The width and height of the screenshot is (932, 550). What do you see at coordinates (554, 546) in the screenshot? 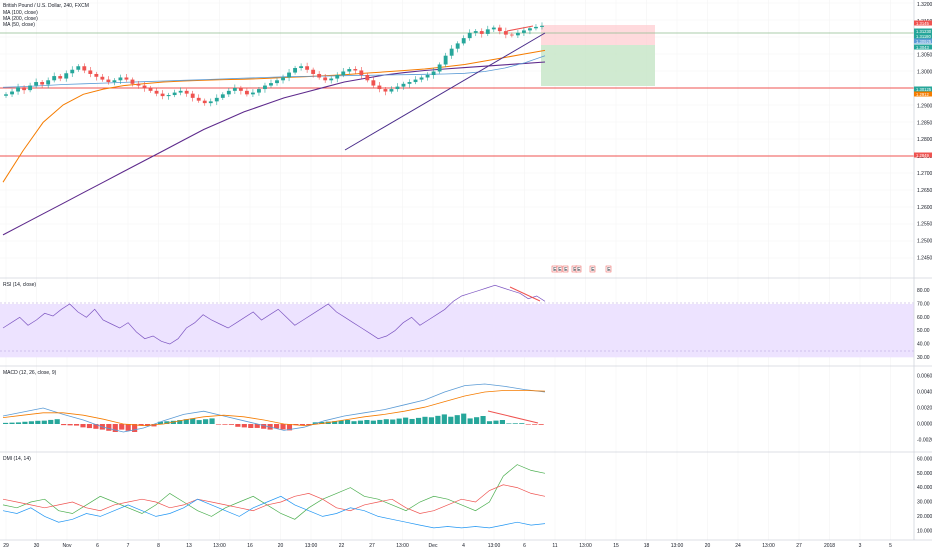
I see `time-axis-label: 11` at bounding box center [554, 546].